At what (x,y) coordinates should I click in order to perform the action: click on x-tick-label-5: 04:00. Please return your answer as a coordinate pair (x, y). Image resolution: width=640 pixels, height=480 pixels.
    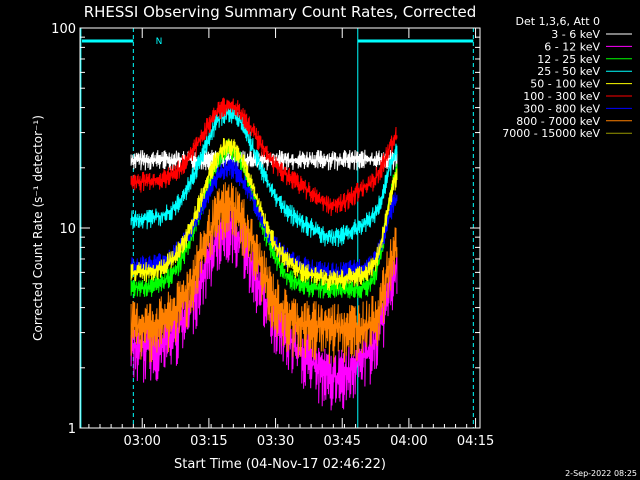
    Looking at the image, I should click on (408, 441).